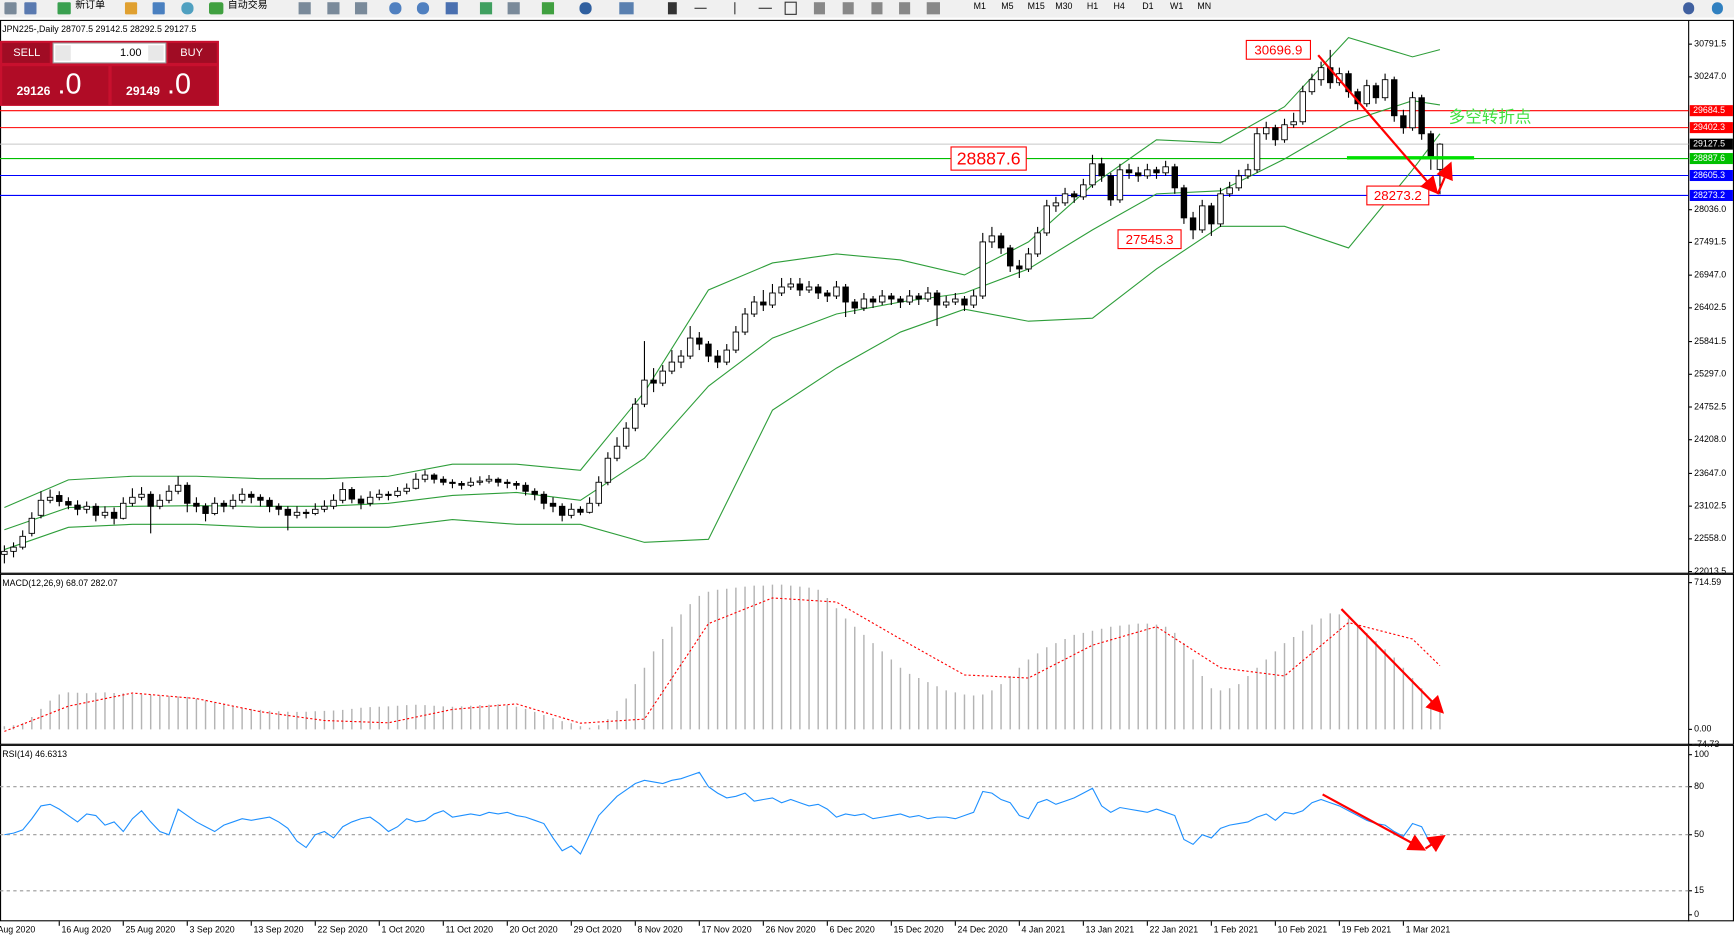  What do you see at coordinates (980, 6) in the screenshot?
I see `timeframe-button: M1` at bounding box center [980, 6].